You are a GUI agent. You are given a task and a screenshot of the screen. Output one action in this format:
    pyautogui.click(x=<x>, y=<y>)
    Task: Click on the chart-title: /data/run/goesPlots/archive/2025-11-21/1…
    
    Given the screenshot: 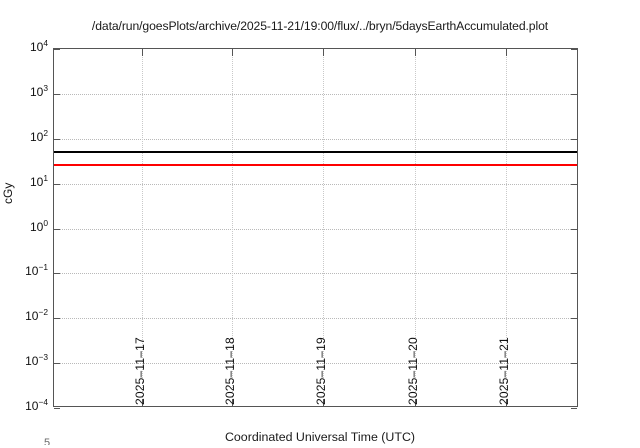 What is the action you would take?
    pyautogui.click(x=320, y=26)
    